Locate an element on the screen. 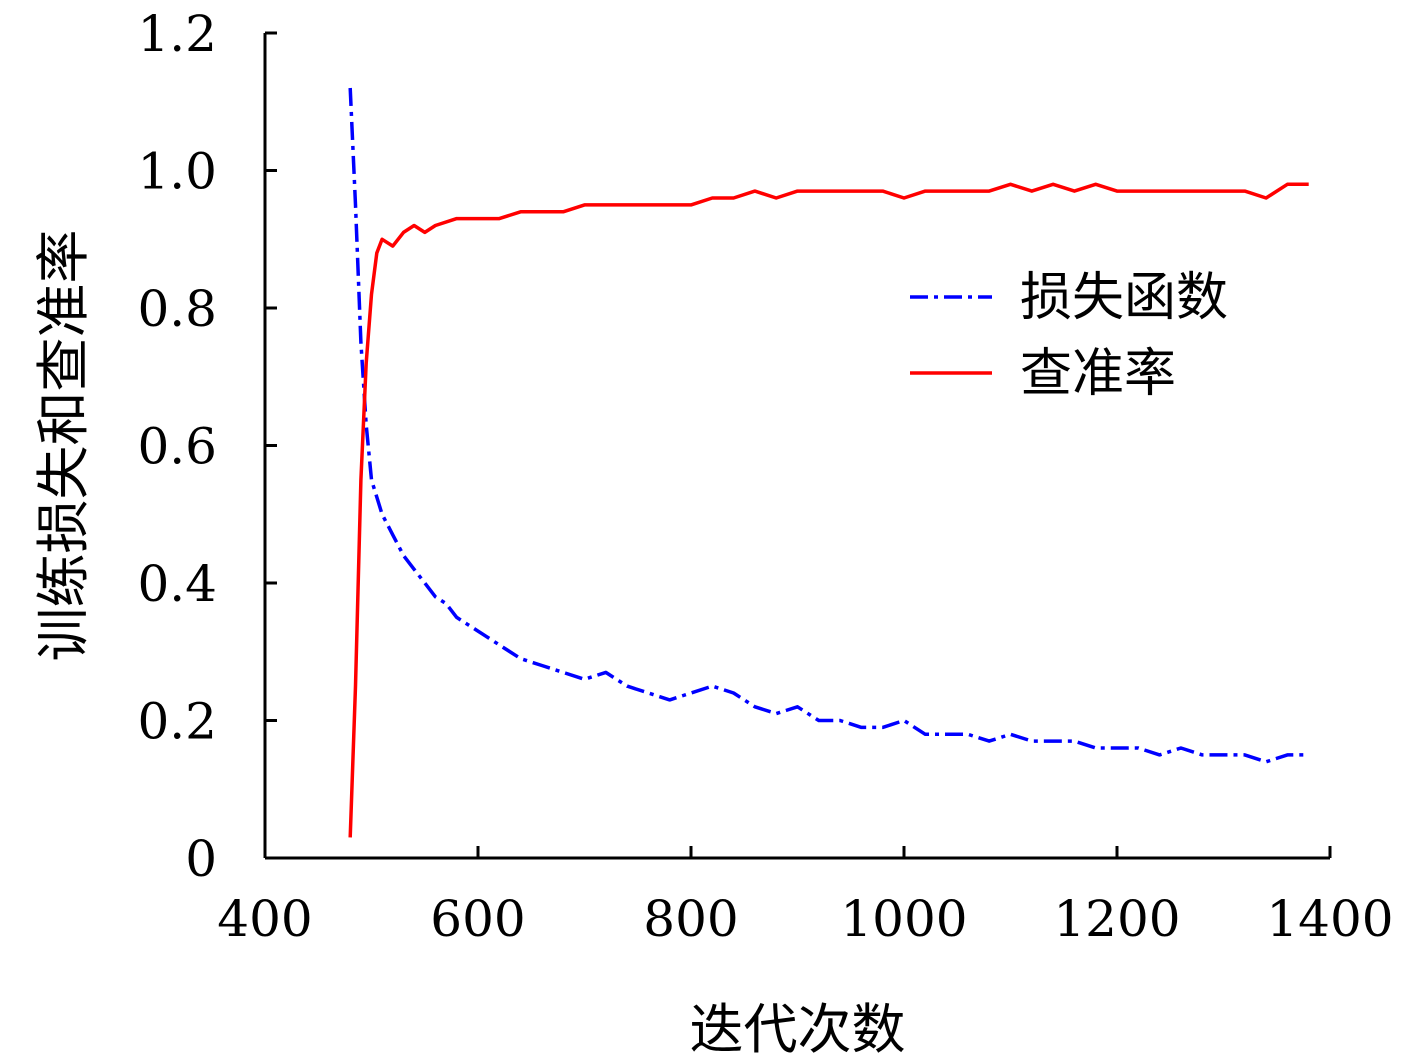 The width and height of the screenshot is (1417, 1064). y-tick-label: 0 is located at coordinates (201, 859).